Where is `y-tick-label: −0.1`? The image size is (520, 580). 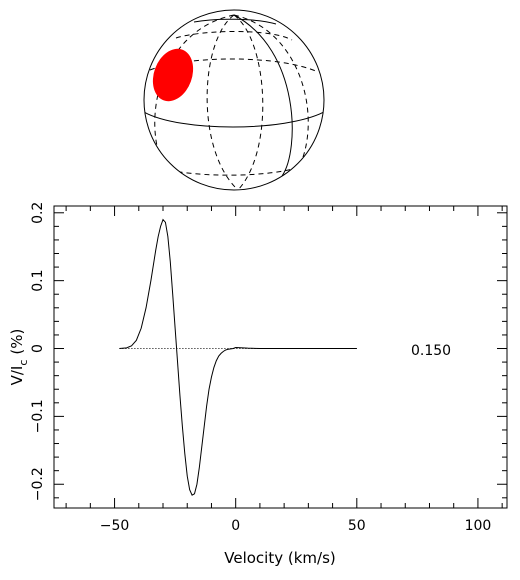 y-tick-label: −0.1 is located at coordinates (38, 416).